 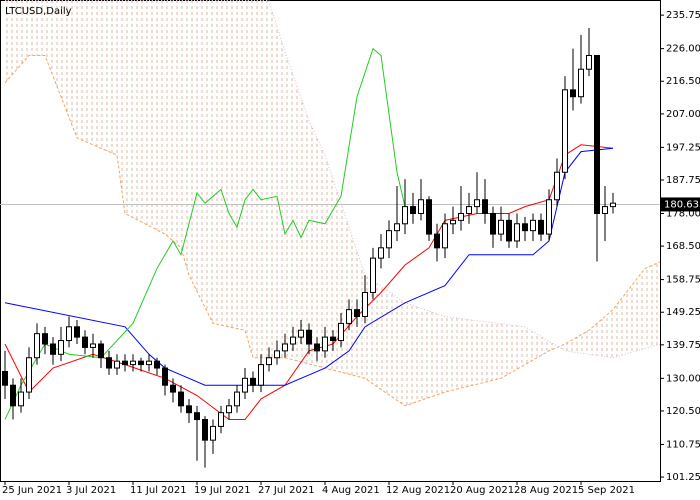 What do you see at coordinates (38, 11) in the screenshot?
I see `chart-title: LTCUSD,Daily` at bounding box center [38, 11].